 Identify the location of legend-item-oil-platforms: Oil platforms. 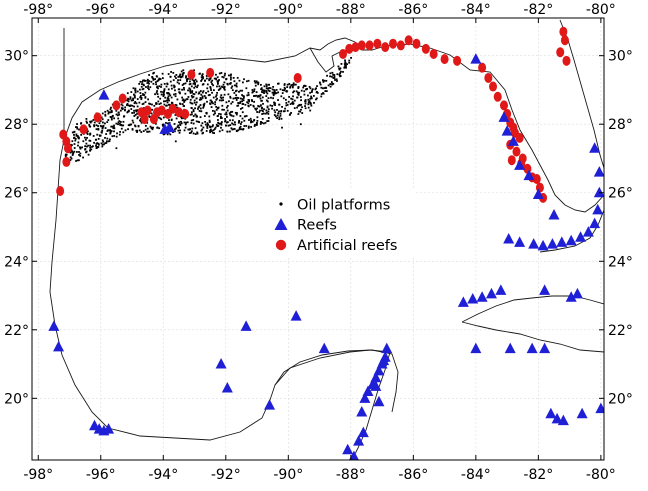
(334, 206).